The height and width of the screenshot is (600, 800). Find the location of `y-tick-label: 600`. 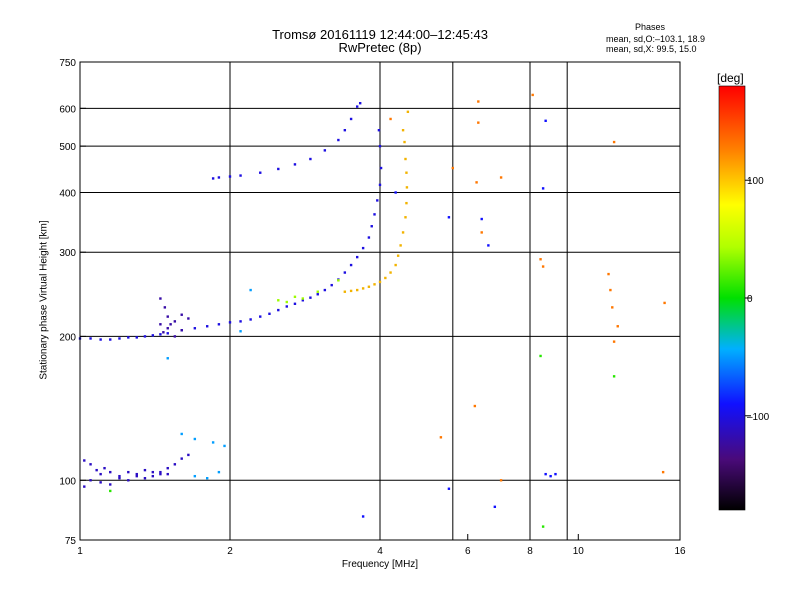

y-tick-label: 600 is located at coordinates (67, 109).